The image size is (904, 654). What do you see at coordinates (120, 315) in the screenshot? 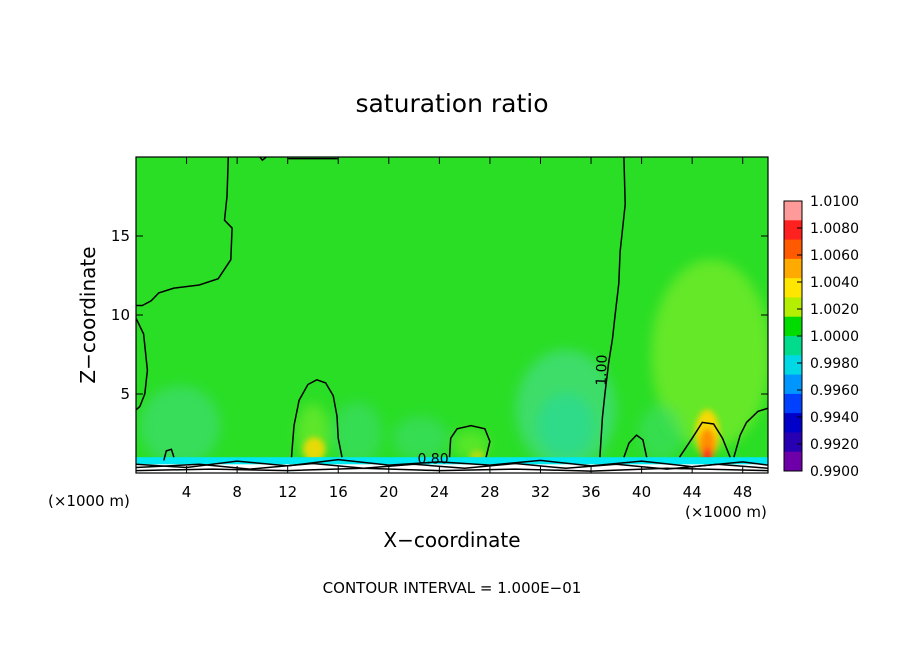
I see `y-tick-label: 10` at bounding box center [120, 315].